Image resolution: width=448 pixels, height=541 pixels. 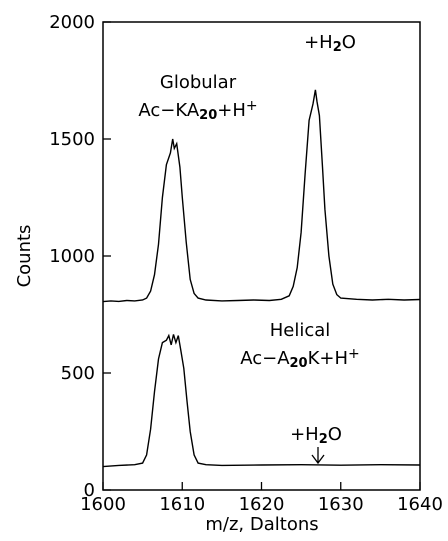 What do you see at coordinates (265, 358) in the screenshot?
I see `annotation-part: Ac−A` at bounding box center [265, 358].